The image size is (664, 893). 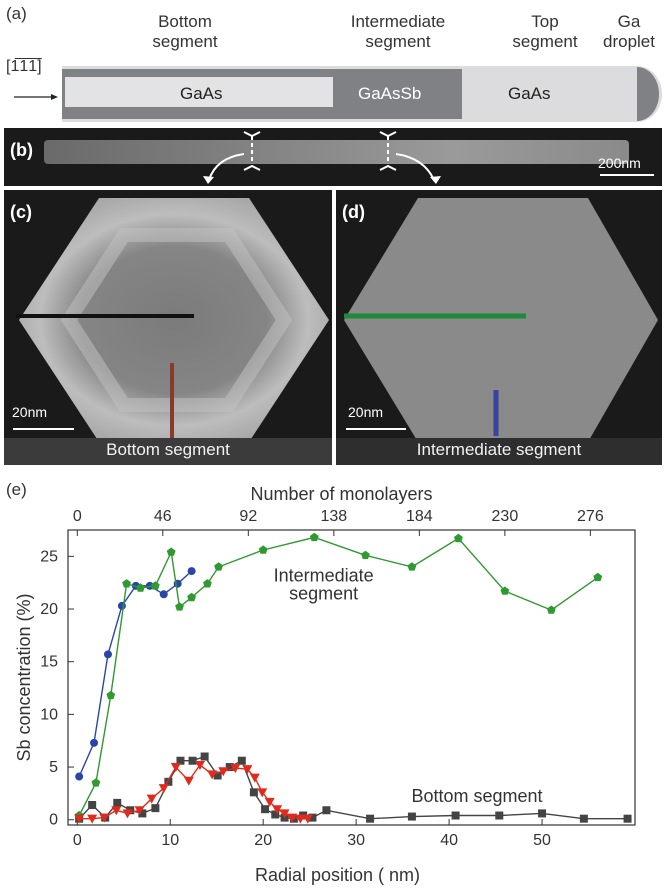 I want to click on x-tick-label: 10, so click(x=170, y=840).